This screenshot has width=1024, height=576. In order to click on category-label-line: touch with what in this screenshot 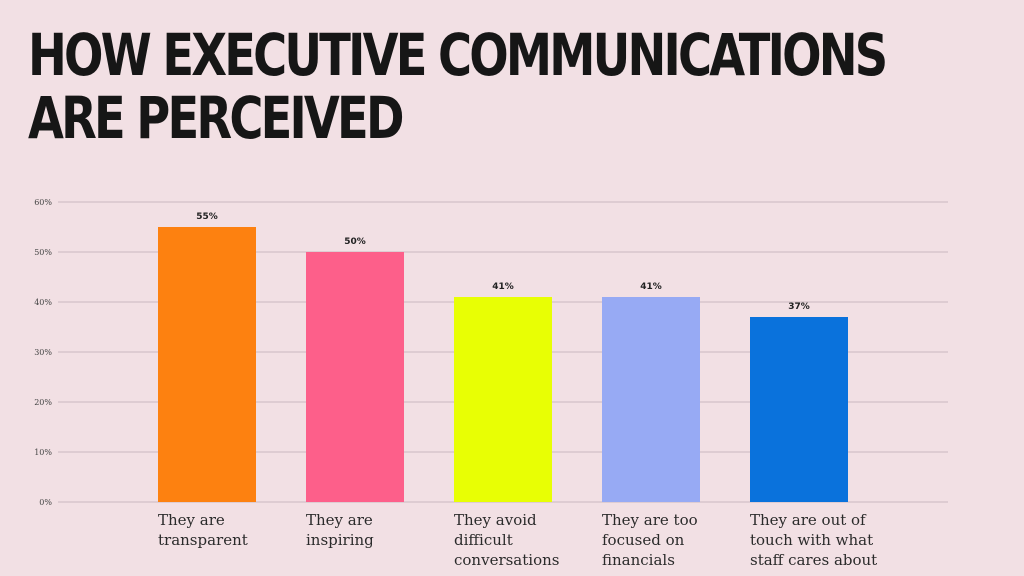, I will do `click(811, 540)`.